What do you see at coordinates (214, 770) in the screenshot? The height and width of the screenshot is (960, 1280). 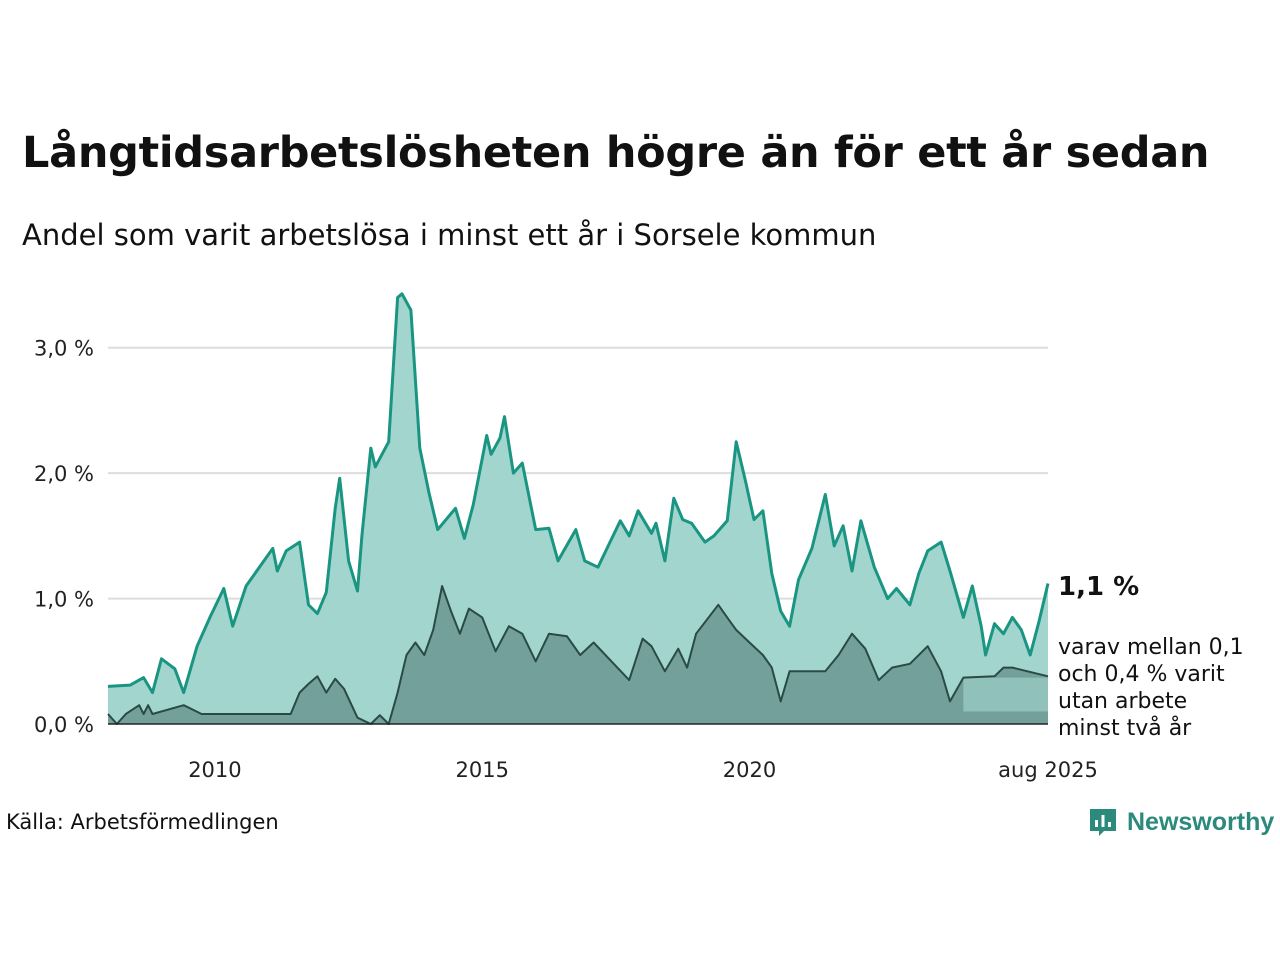 I see `x-tick-label-0: 2010` at bounding box center [214, 770].